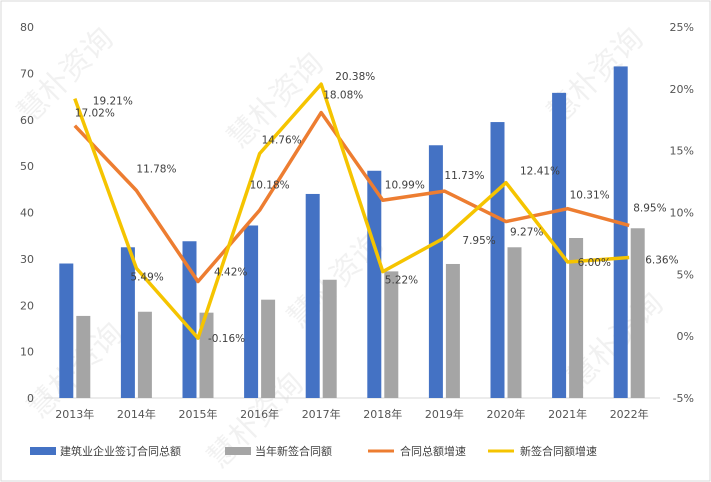 This screenshot has height=482, width=711. Describe the element at coordinates (27, 120) in the screenshot. I see `y-left-tick-label: 60` at that location.